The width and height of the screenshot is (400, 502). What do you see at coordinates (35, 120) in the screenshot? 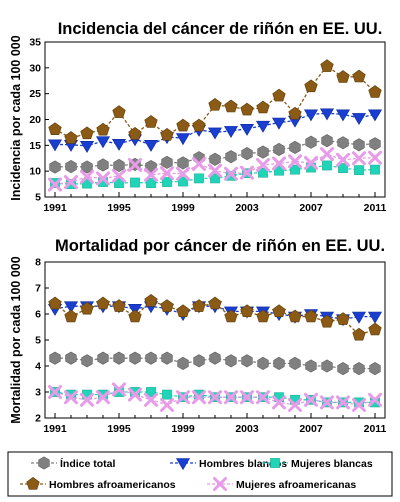
I see `y-tick-label: 20` at bounding box center [35, 120].